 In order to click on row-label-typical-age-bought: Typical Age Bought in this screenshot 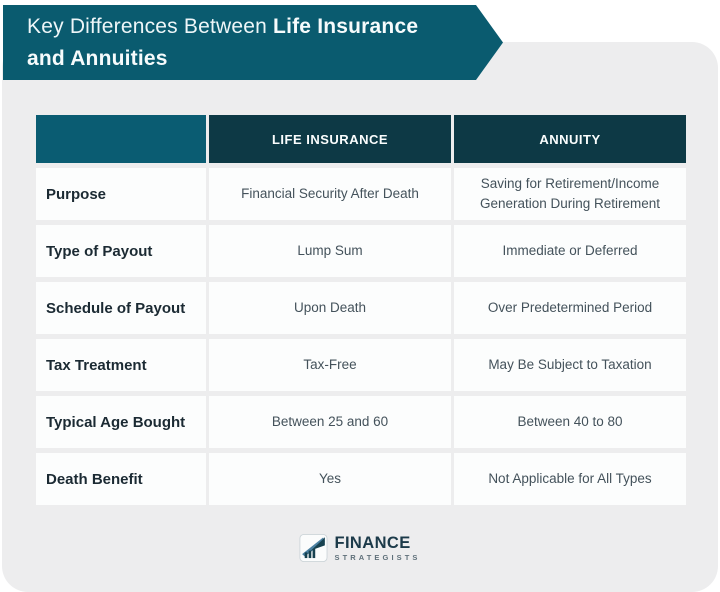, I will do `click(121, 422)`.